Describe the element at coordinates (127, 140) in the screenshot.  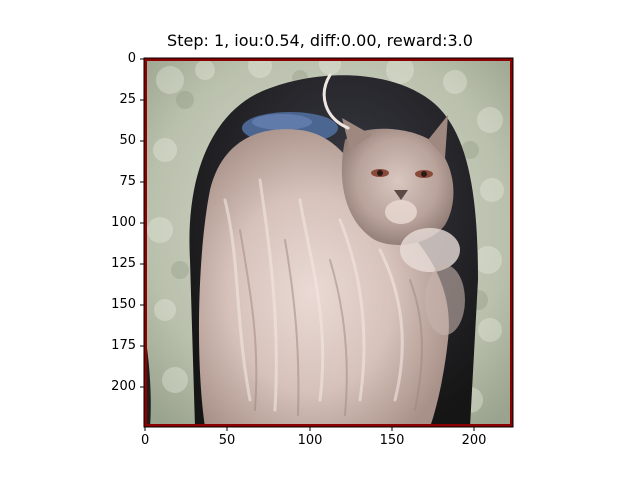
I see `y-tick-label: 50` at that location.